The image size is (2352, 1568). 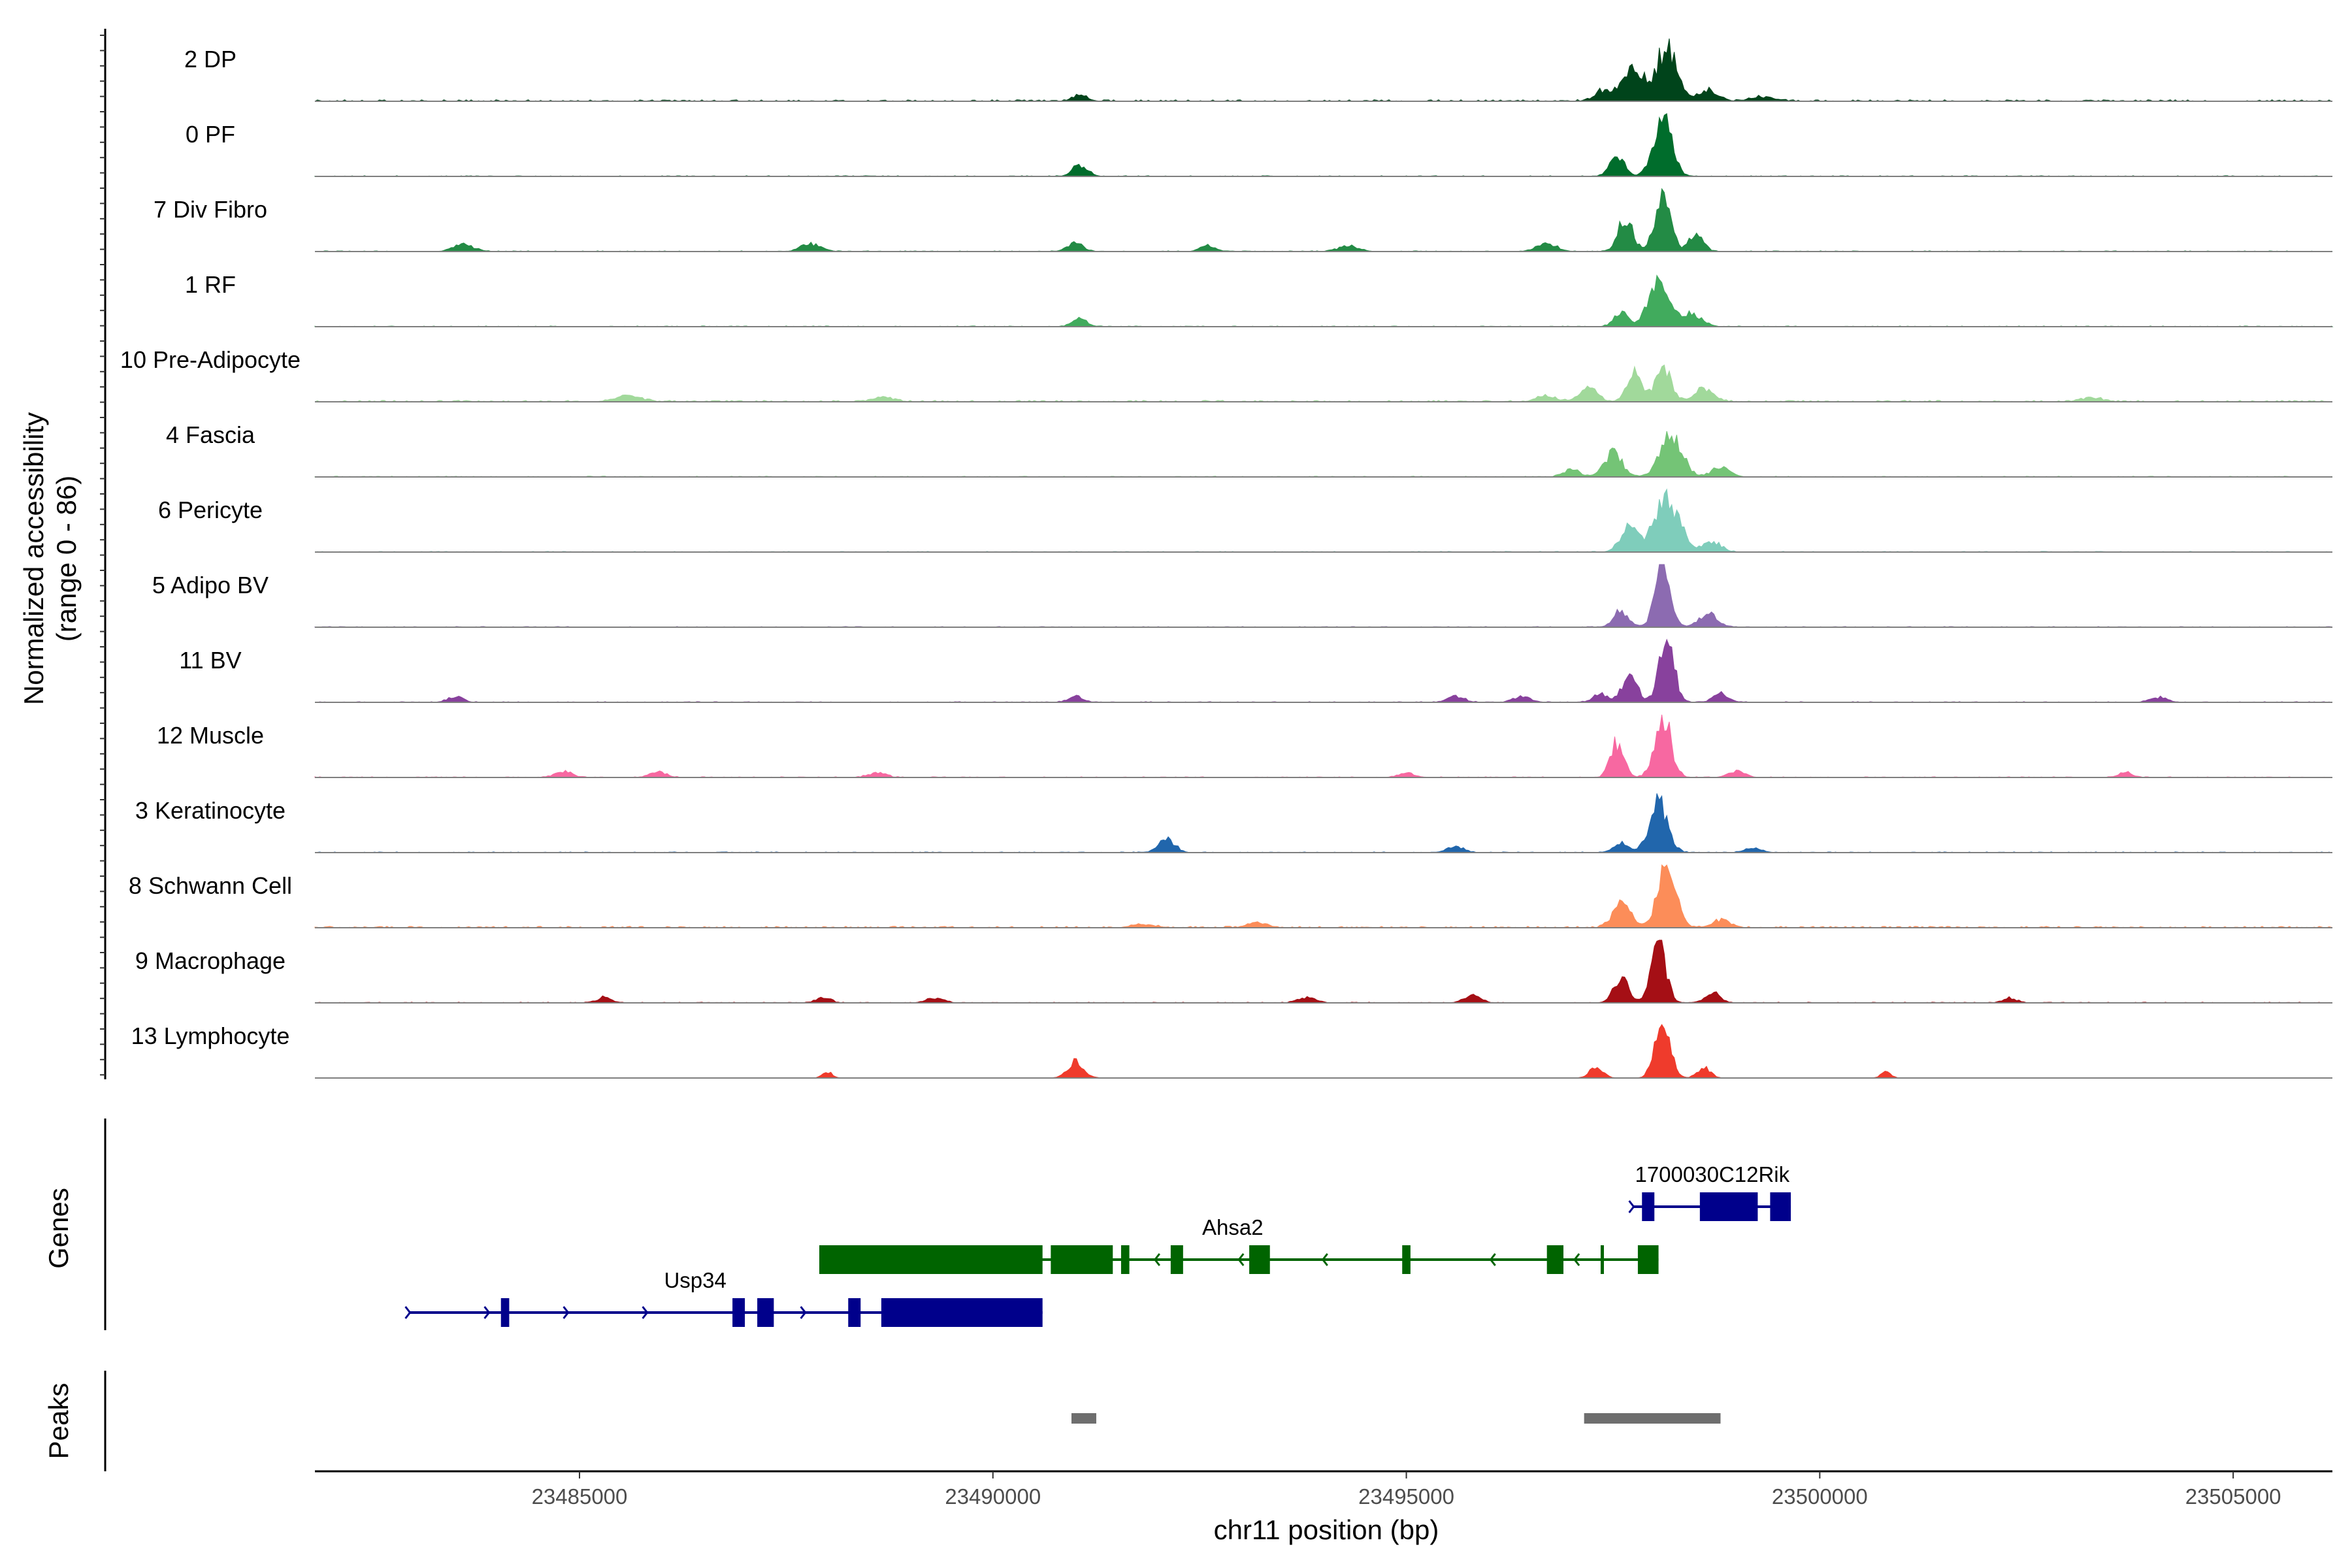 I want to click on track-11: 3 Keratinocyte, so click(x=1233, y=823).